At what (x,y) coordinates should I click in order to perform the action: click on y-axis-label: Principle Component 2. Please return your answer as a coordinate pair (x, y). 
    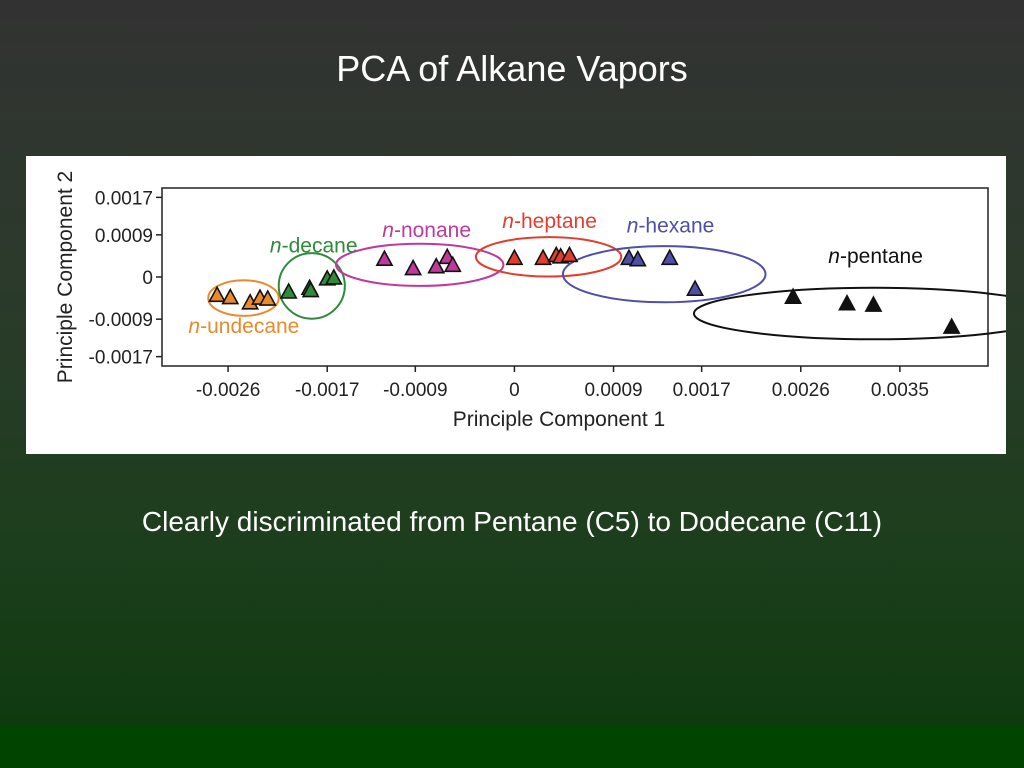
    Looking at the image, I should click on (65, 277).